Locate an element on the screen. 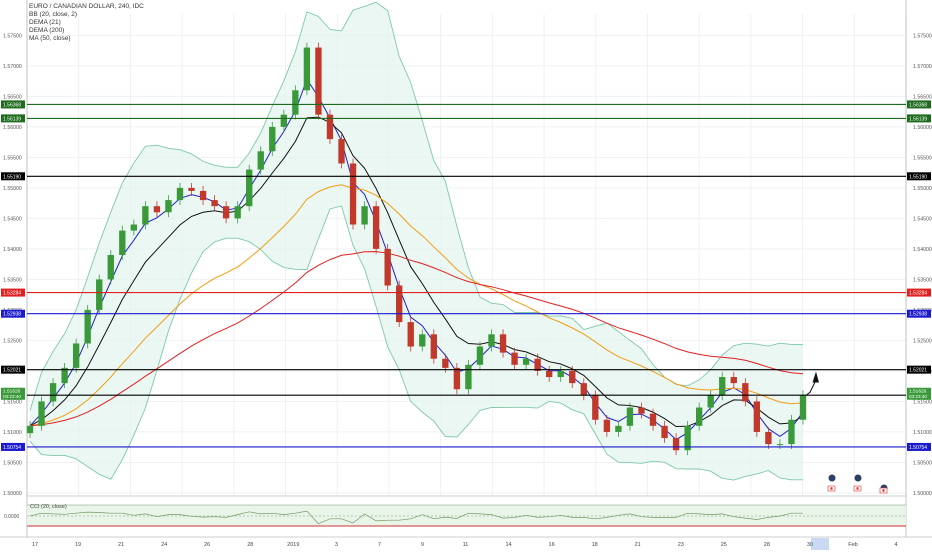 Image resolution: width=932 pixels, height=555 pixels. y-tick-label-right: 1.55000 is located at coordinates (922, 189).